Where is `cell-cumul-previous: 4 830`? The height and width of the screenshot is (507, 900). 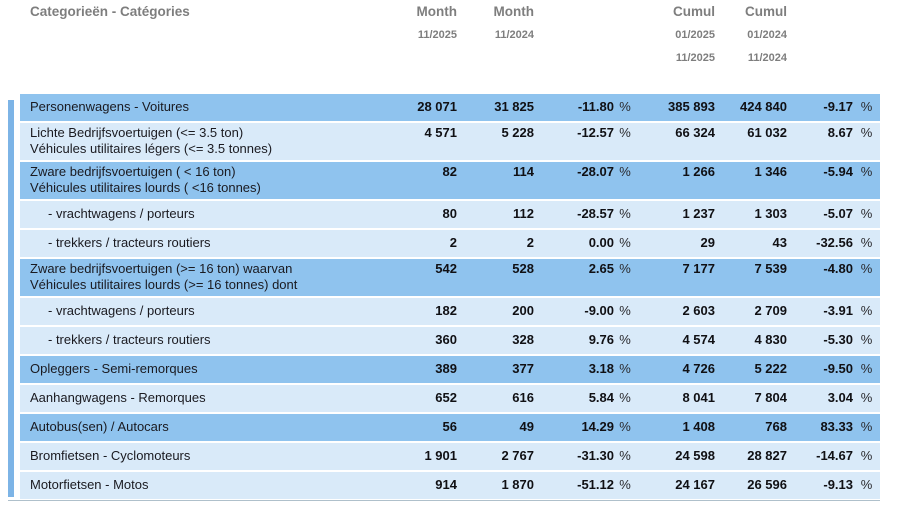
cell-cumul-previous: 4 830 is located at coordinates (770, 339).